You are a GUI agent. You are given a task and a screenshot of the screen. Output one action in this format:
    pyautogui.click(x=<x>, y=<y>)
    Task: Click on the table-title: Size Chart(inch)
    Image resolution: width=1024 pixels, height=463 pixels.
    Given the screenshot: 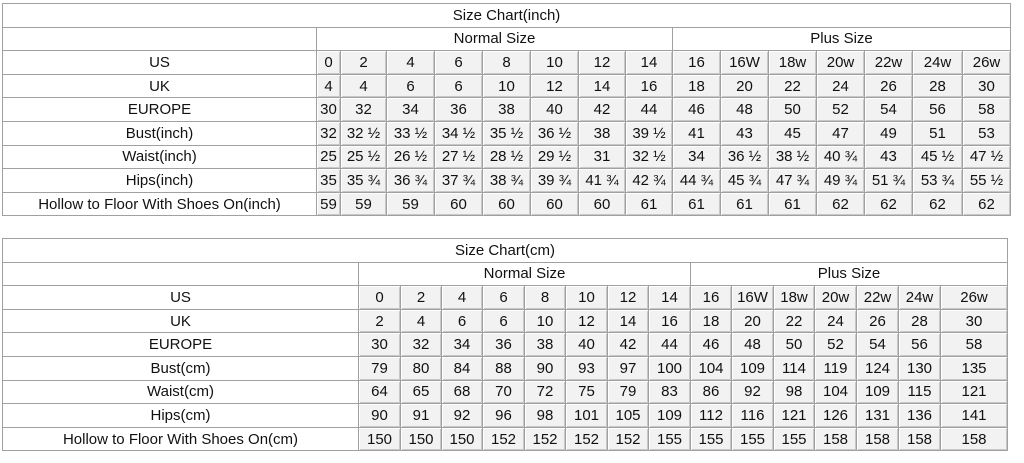 What is the action you would take?
    pyautogui.click(x=506, y=15)
    